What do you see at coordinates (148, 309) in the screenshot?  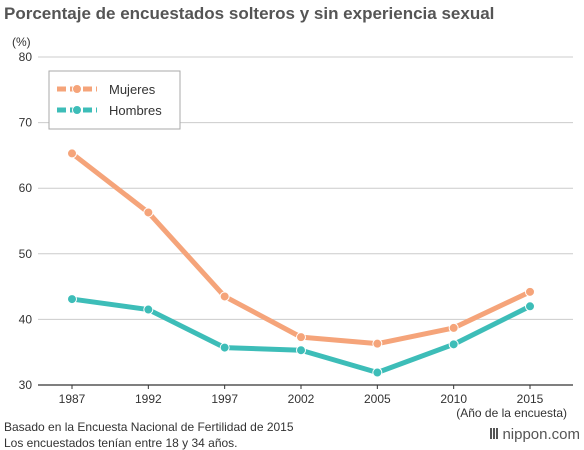 I see `data-point-hombres-1992` at bounding box center [148, 309].